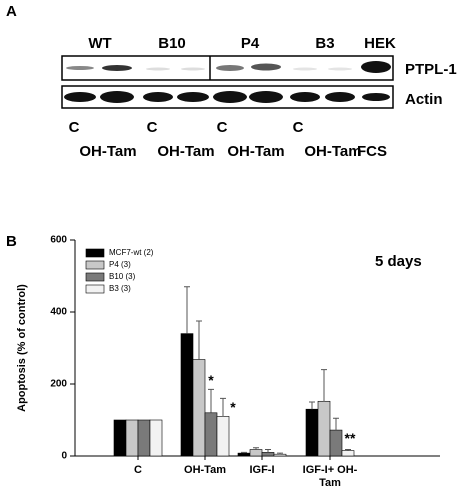  Describe the element at coordinates (227, 97) in the screenshot. I see `actin-bands` at that location.